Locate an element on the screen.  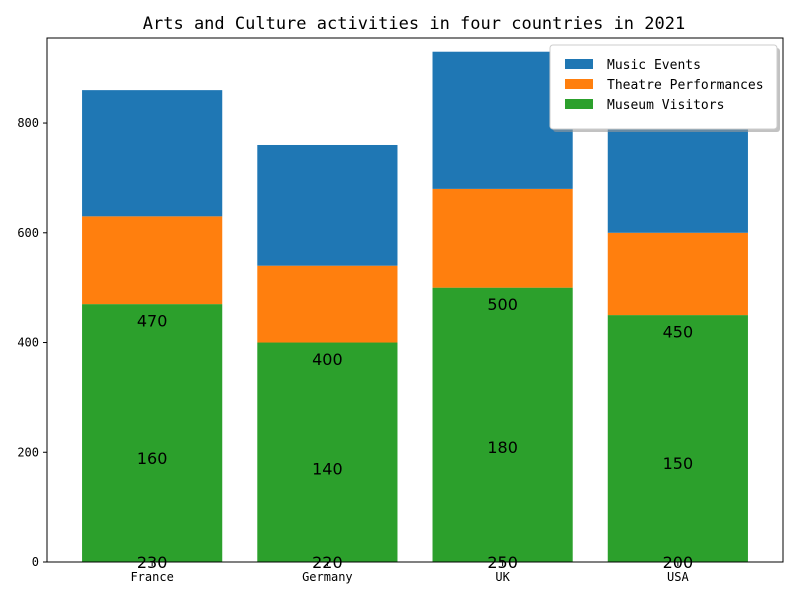
data-label-usa-0: 450 is located at coordinates (678, 332).